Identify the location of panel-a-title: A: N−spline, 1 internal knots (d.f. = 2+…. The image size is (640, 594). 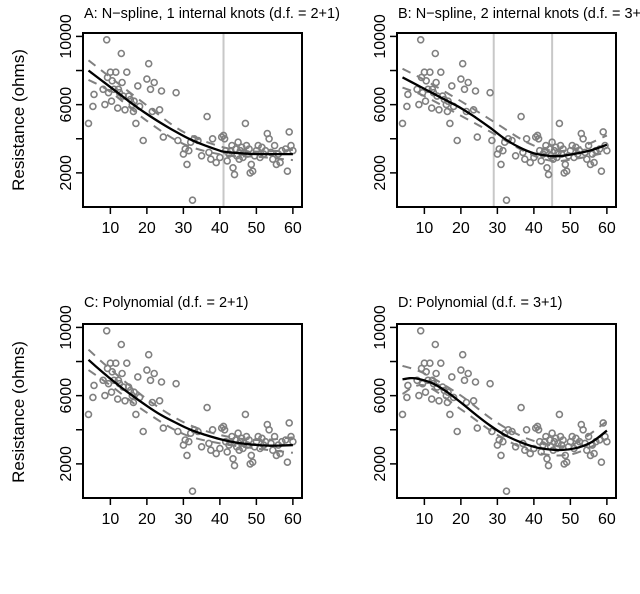
(212, 14).